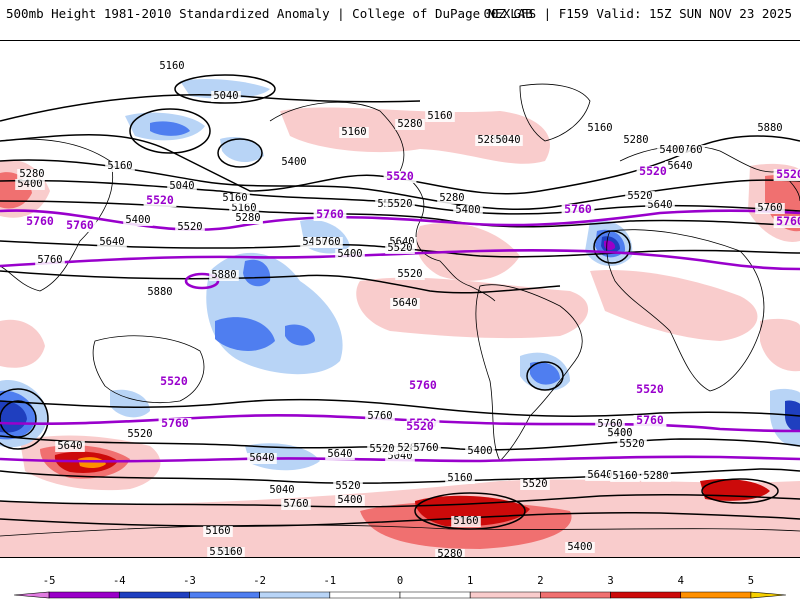 The image size is (800, 600). What do you see at coordinates (400, 581) in the screenshot?
I see `colorbar-tick-label: 0` at bounding box center [400, 581].